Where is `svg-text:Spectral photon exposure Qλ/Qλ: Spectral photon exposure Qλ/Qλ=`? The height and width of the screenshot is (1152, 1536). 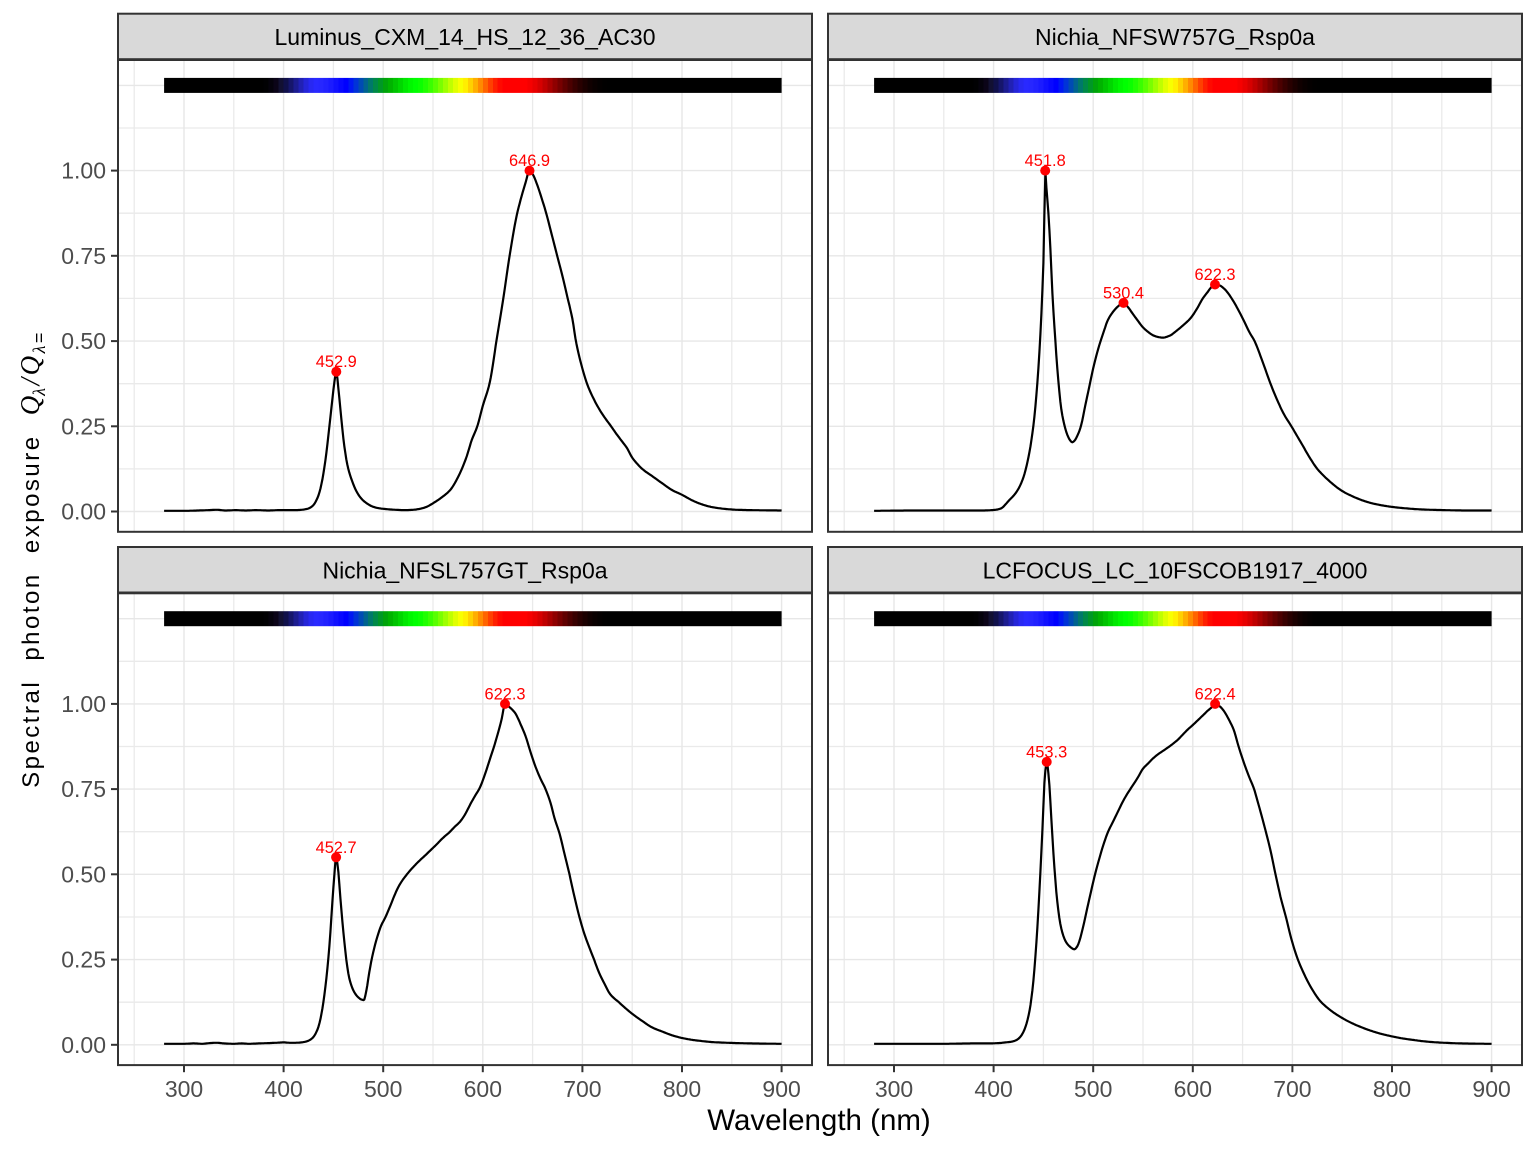
svg-text:Spectral photon exposure Qλ/Qλ: Spectral photon exposure Qλ/Qλ= is located at coordinates (32, 559).